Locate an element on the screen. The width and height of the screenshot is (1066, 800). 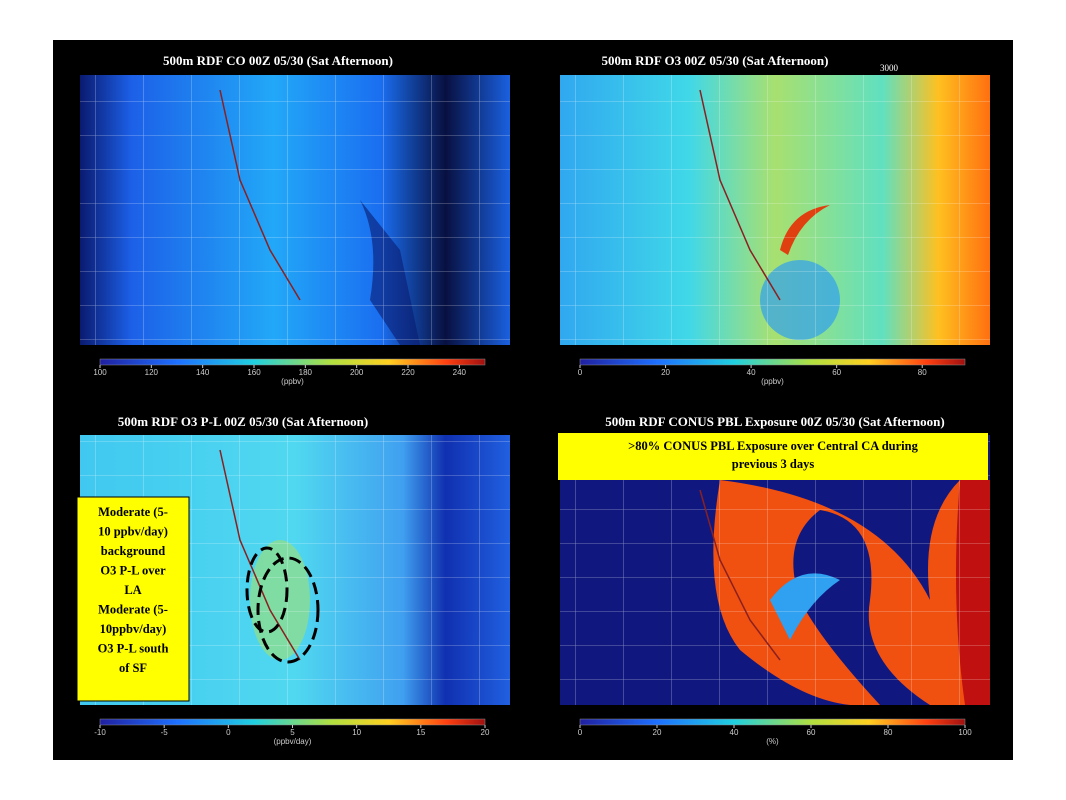
annotation-line: LA is located at coordinates (132, 590).